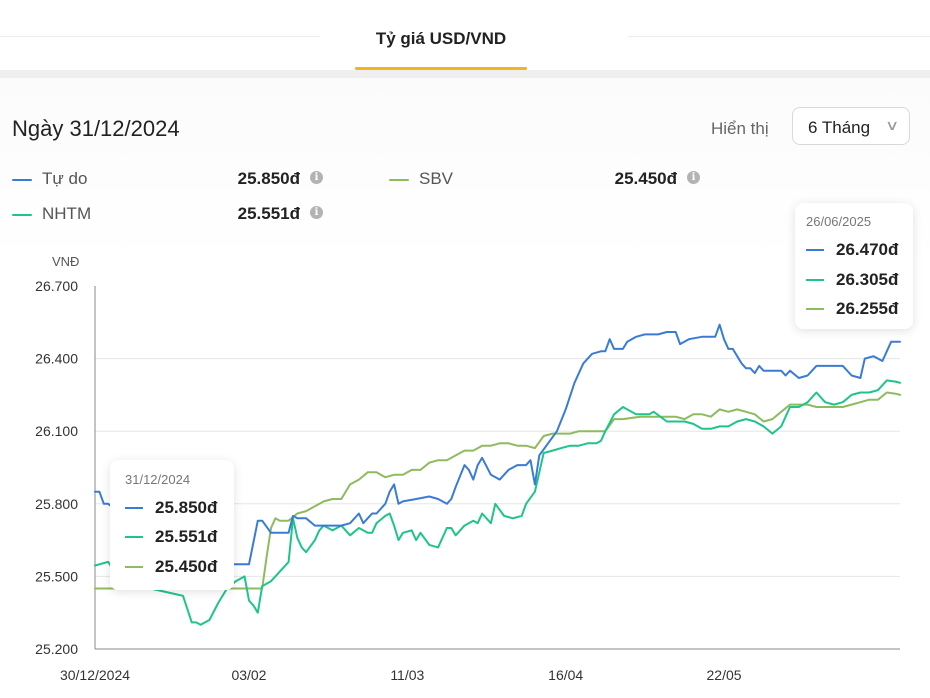 The image size is (930, 698). I want to click on y-axis-label: VNĐ, so click(65, 261).